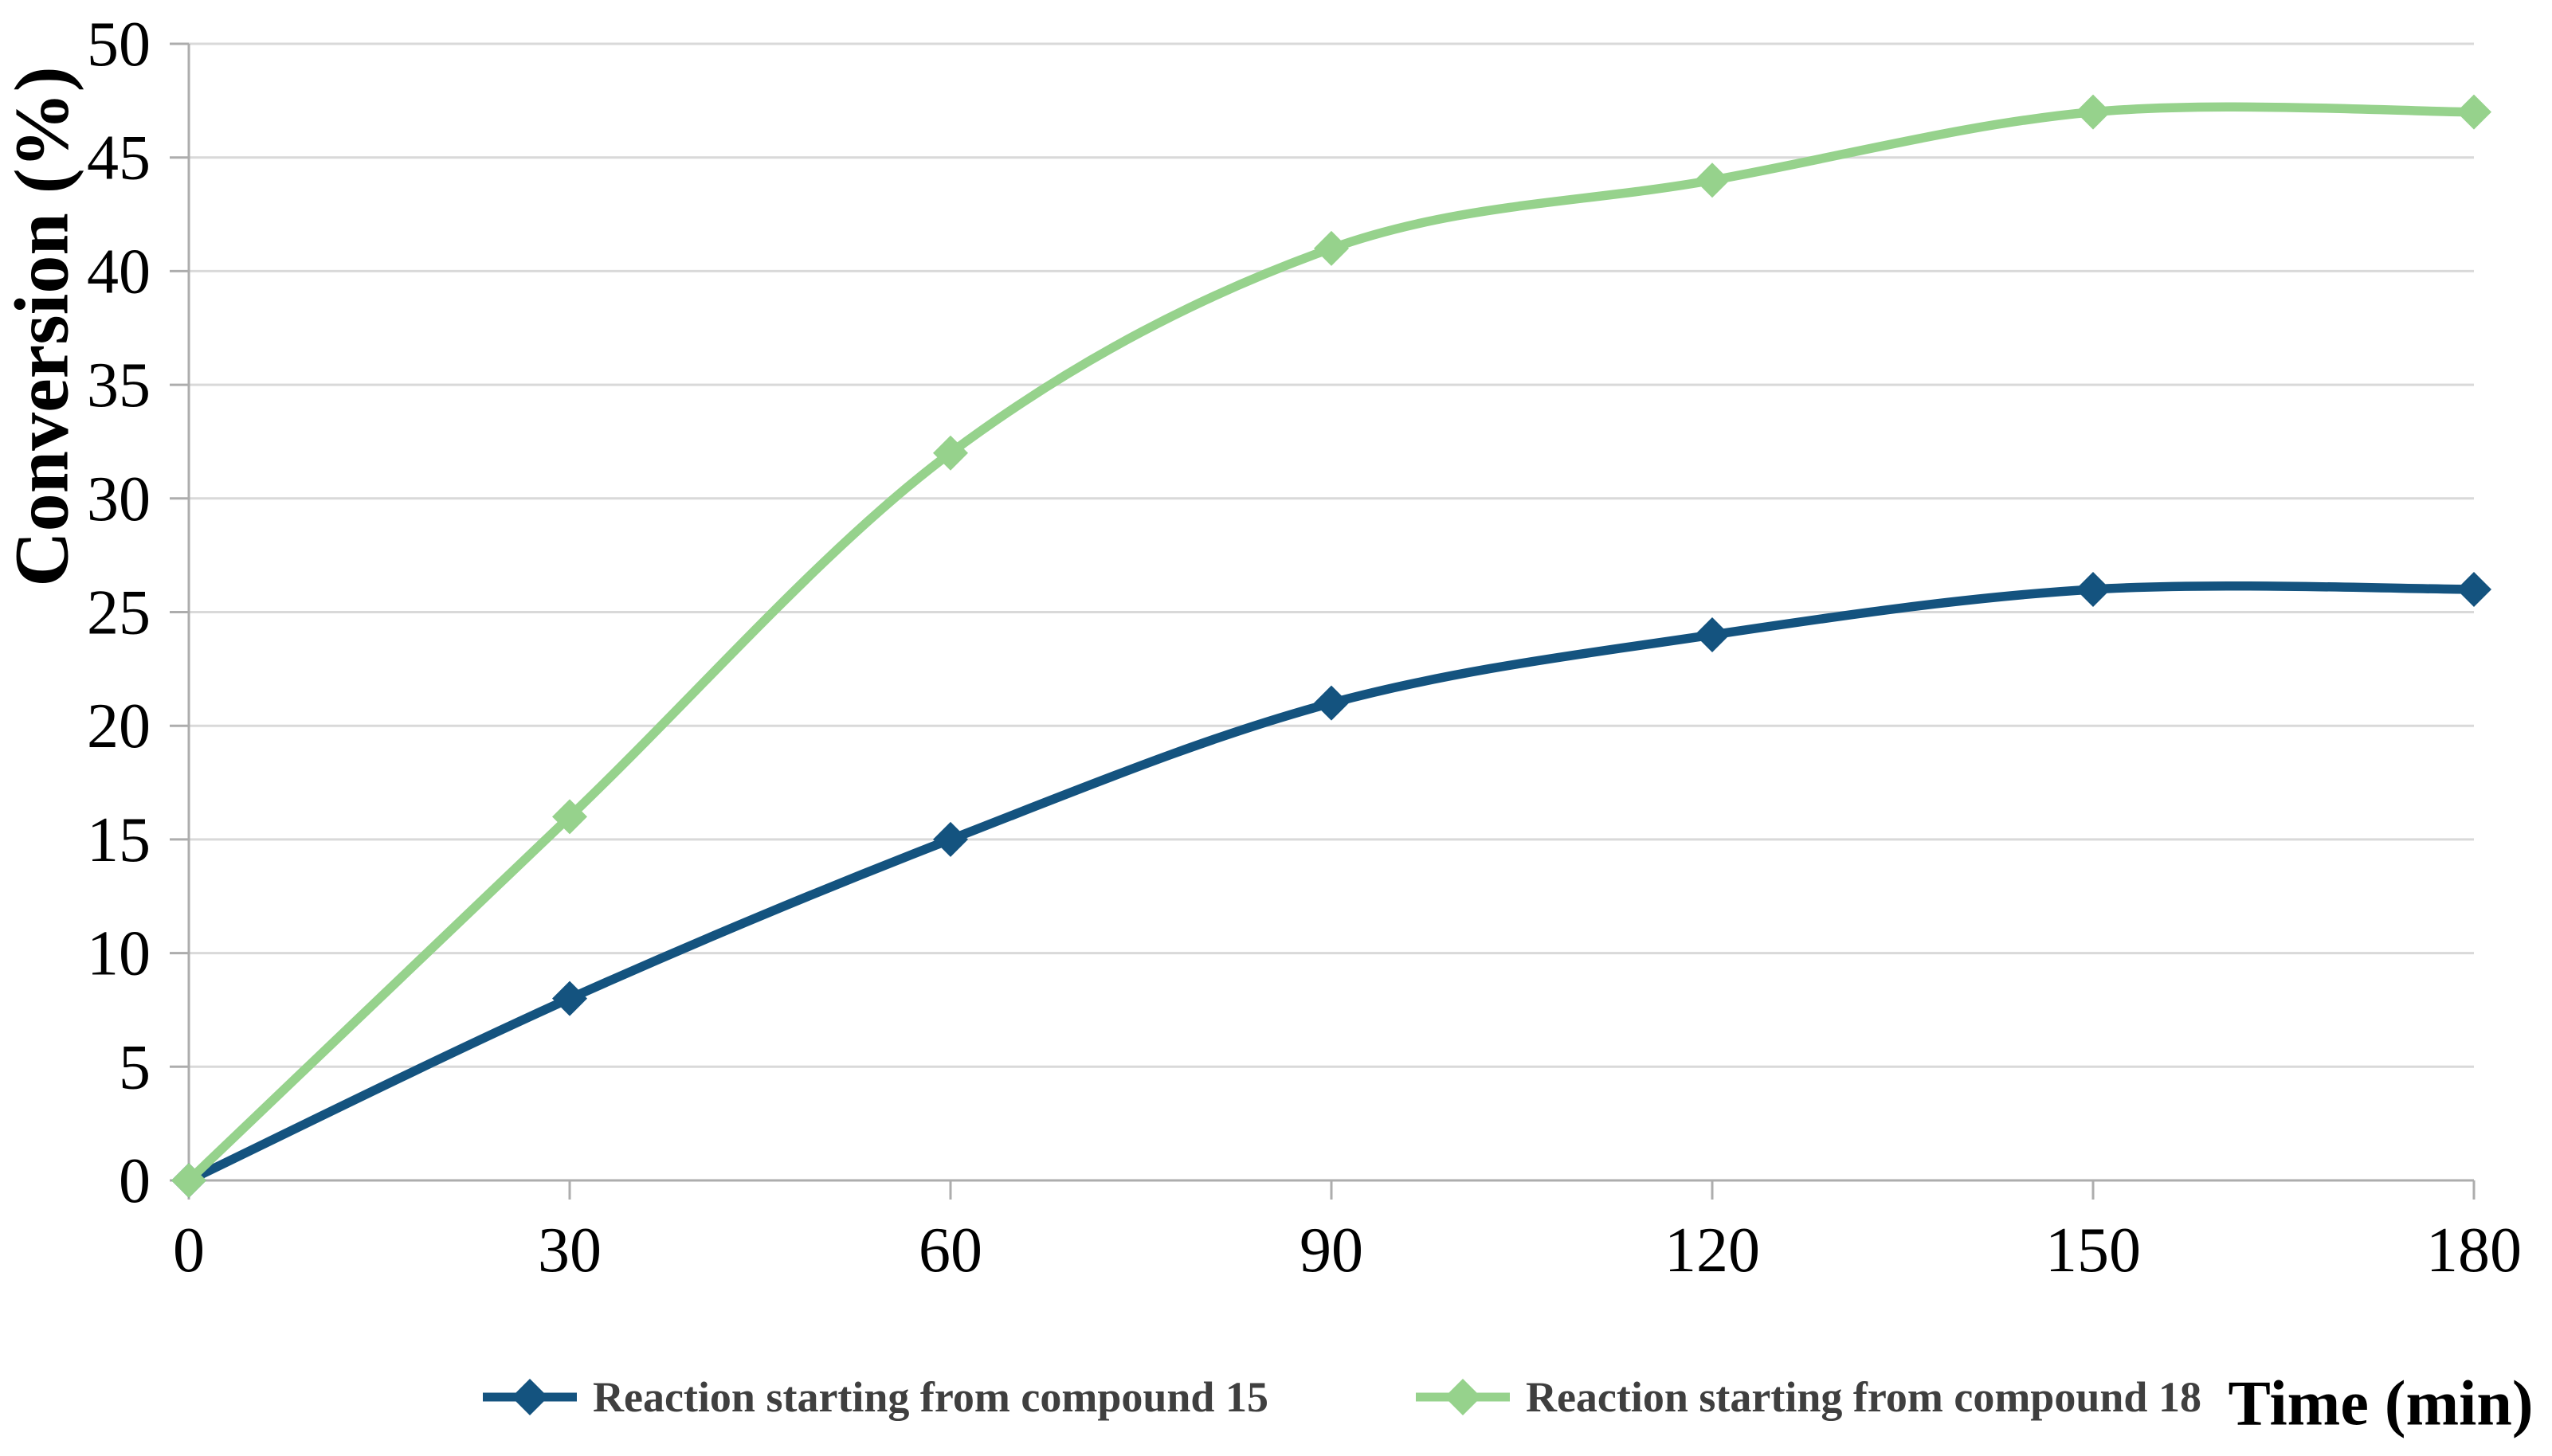 The height and width of the screenshot is (1456, 2552). Describe the element at coordinates (2474, 1250) in the screenshot. I see `x-tick-label: 180` at that location.